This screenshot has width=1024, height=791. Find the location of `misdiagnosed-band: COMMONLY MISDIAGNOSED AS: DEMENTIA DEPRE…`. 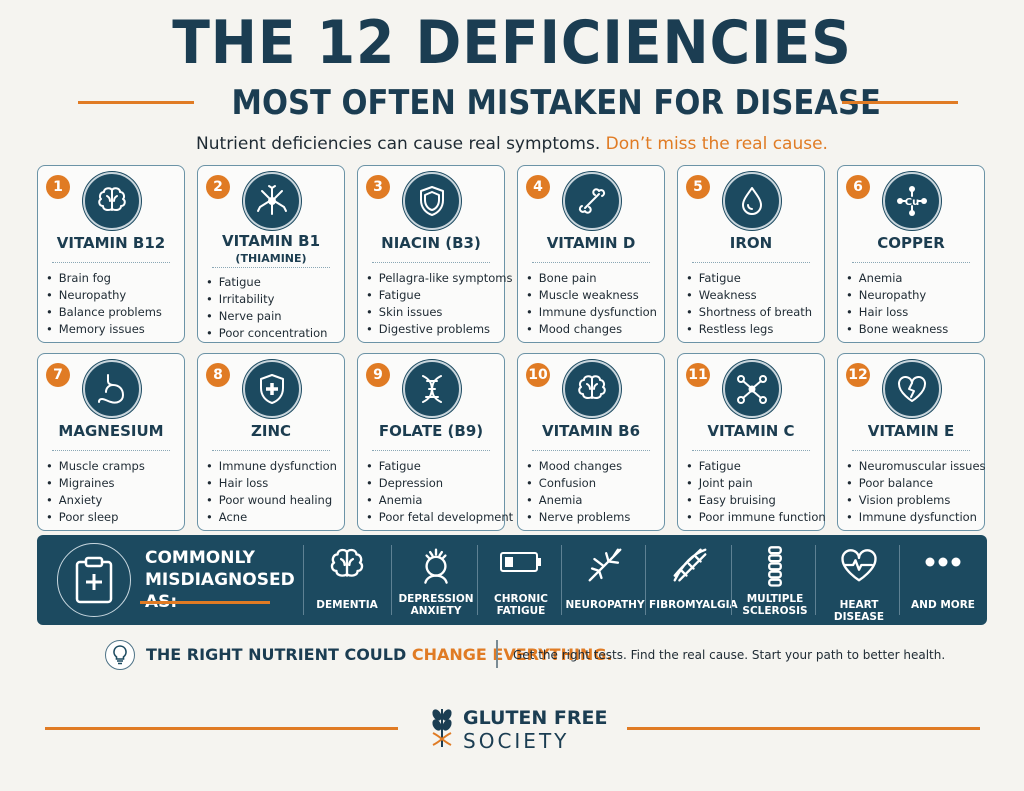

misdiagnosed-band: COMMONLY MISDIAGNOSED AS: DEMENTIA DEPRE… is located at coordinates (512, 580).